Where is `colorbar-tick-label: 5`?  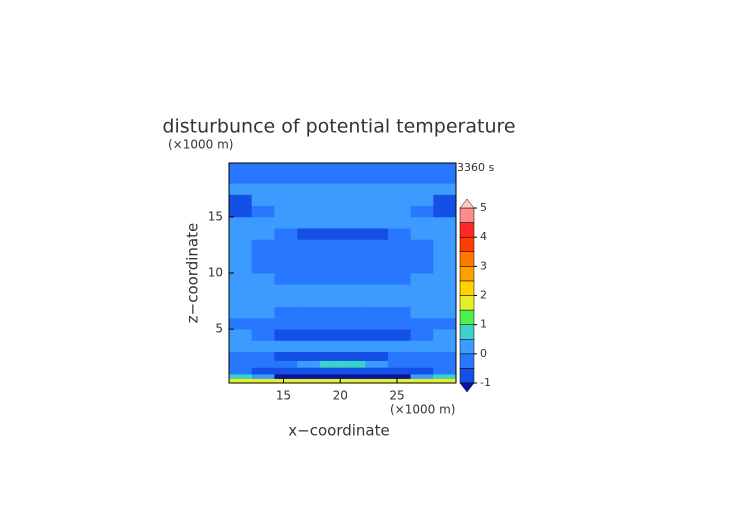 colorbar-tick-label: 5 is located at coordinates (483, 207).